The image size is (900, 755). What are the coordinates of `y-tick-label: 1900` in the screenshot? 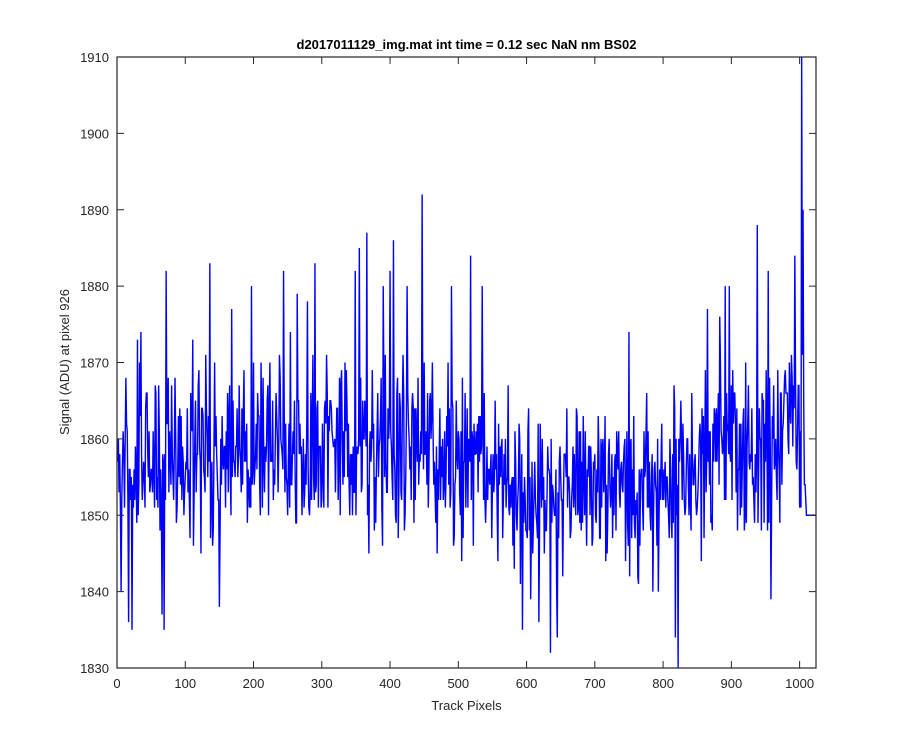 It's located at (94, 133).